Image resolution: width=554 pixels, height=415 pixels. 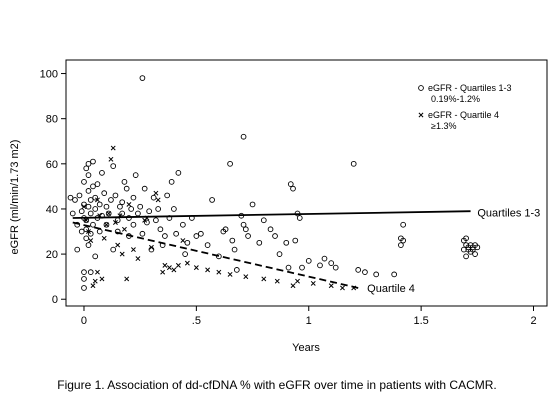 What do you see at coordinates (53, 187) in the screenshot?
I see `y-axis: 0 20 40 60 80 100` at bounding box center [53, 187].